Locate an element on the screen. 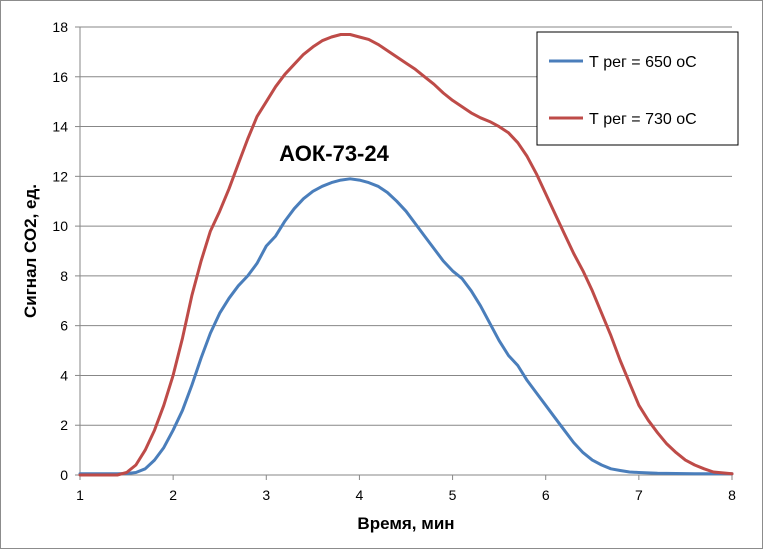 The width and height of the screenshot is (763, 549). y-tick-label: 18 is located at coordinates (60, 27).